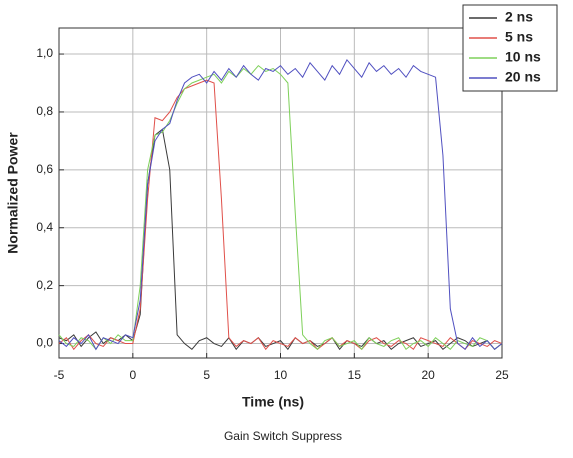  I want to click on legend-label: 20 ns, so click(523, 77).